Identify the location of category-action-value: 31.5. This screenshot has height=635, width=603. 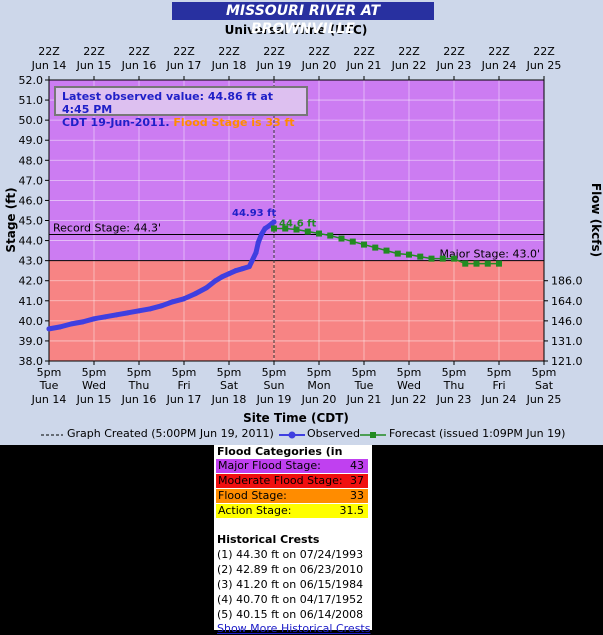
(352, 510).